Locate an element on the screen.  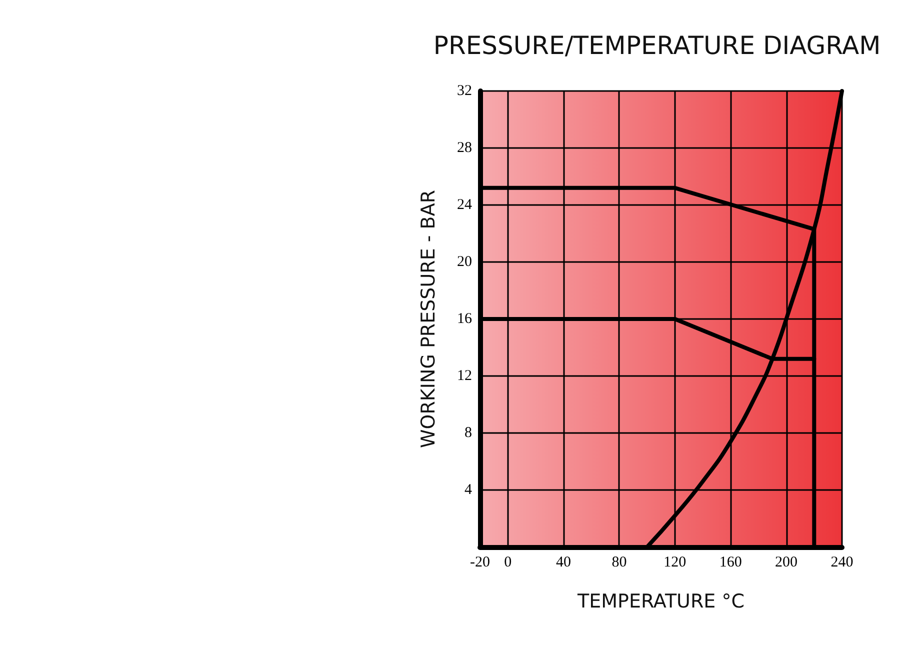
x-tick-label: 160 is located at coordinates (730, 562).